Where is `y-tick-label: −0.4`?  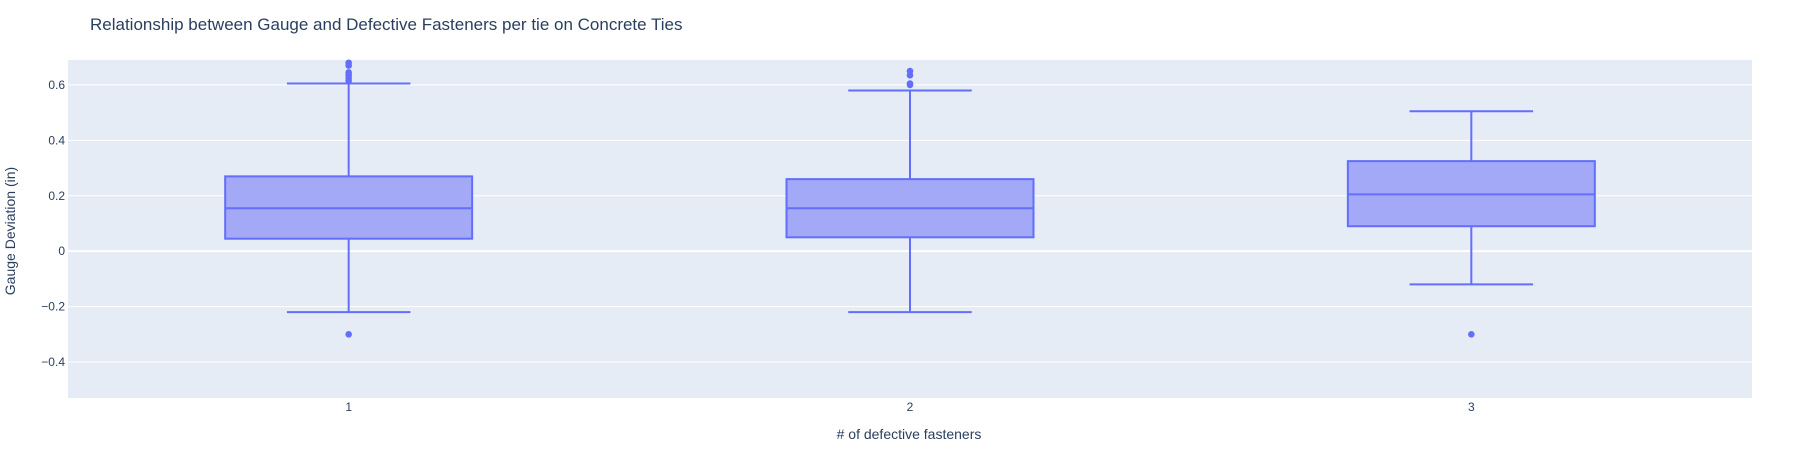
y-tick-label: −0.4 is located at coordinates (53, 362).